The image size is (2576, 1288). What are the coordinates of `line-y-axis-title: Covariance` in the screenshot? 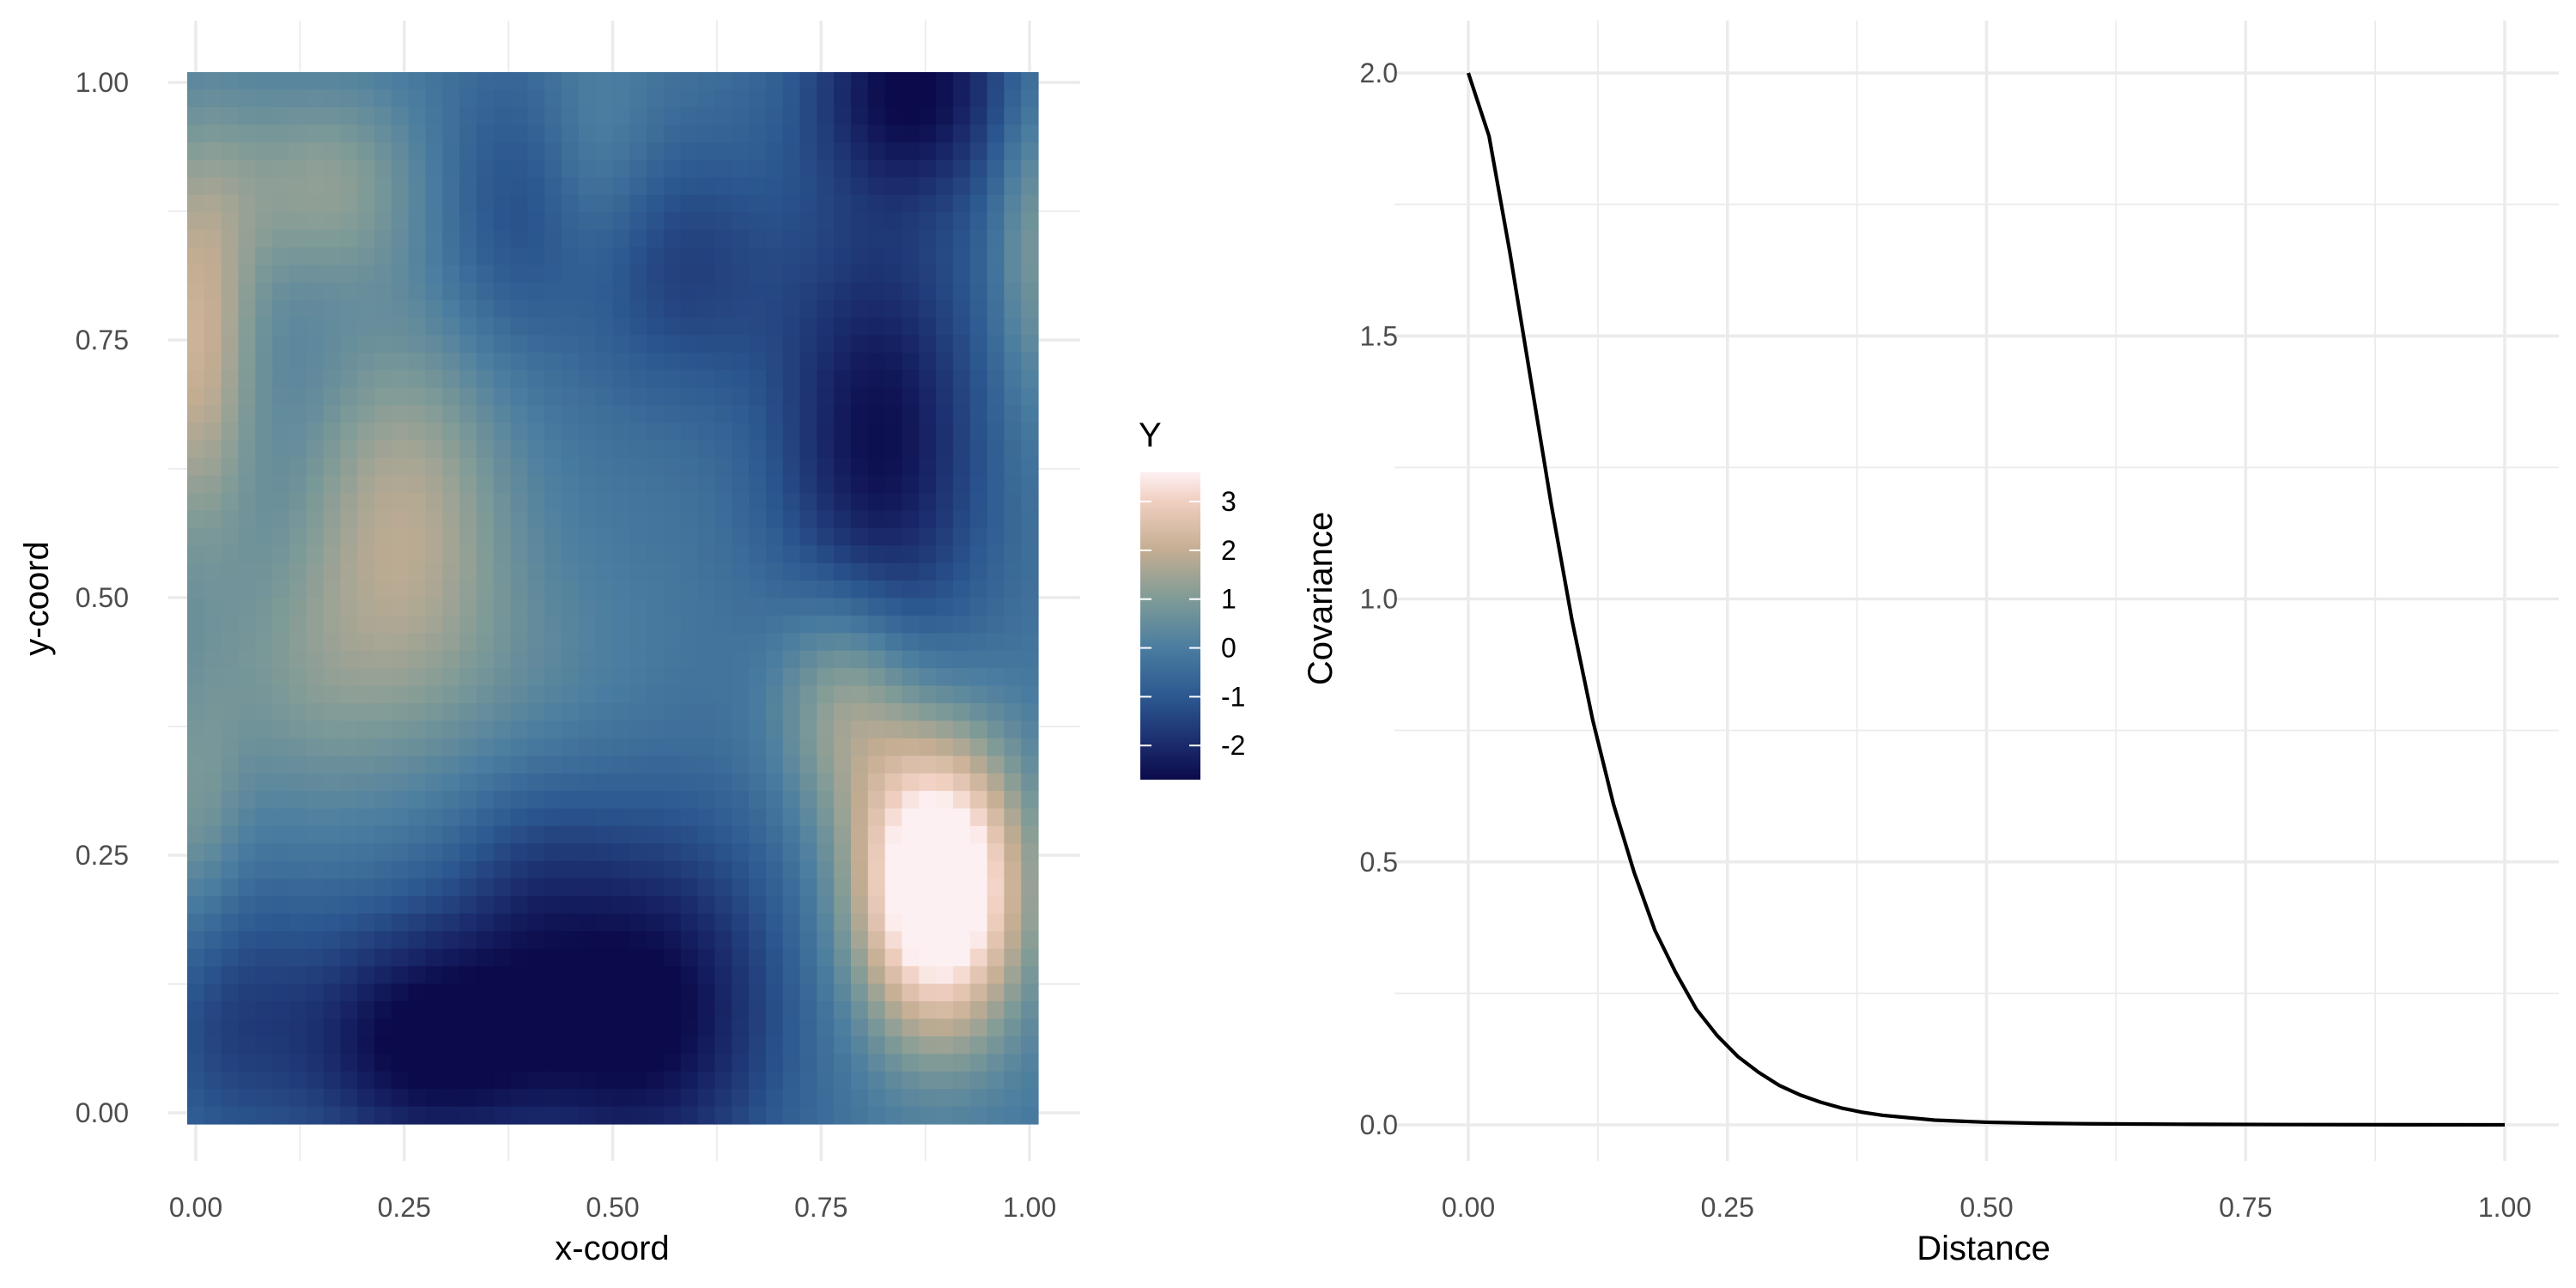 It's located at (1321, 598).